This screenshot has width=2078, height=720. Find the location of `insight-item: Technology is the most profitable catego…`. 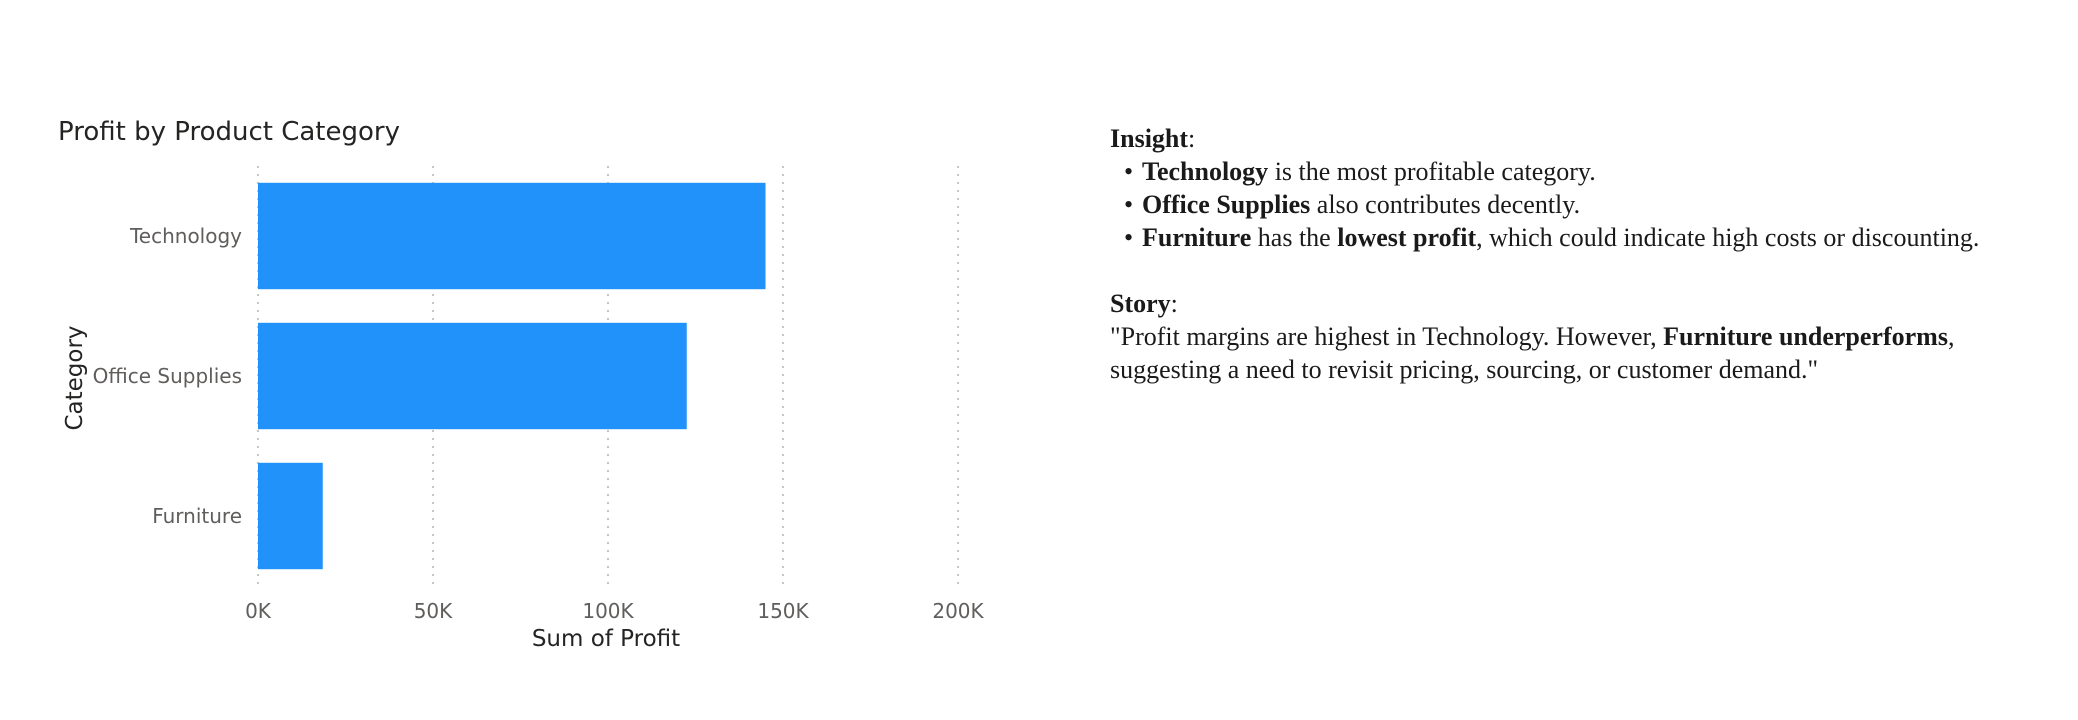

insight-item: Technology is the most profitable catego… is located at coordinates (1587, 171).